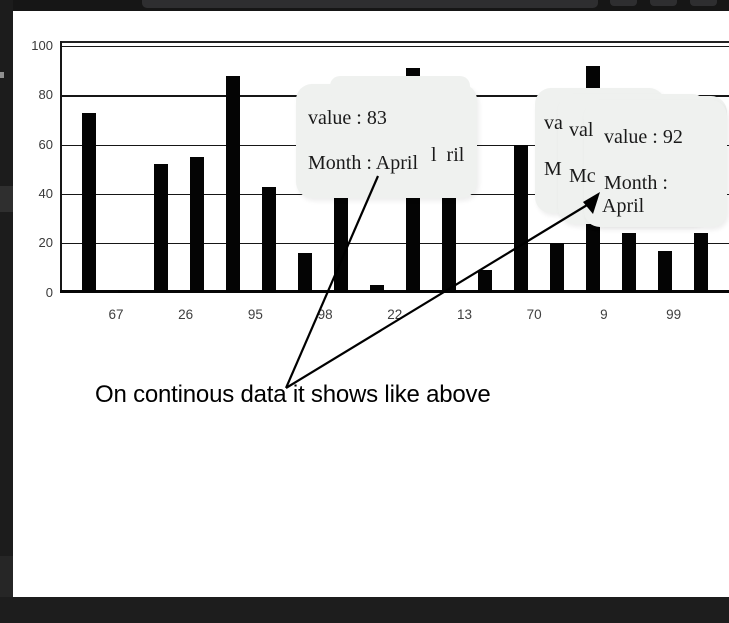 This screenshot has width=729, height=623. What do you see at coordinates (553, 123) in the screenshot?
I see `tooltip-92-fragment-va: va` at bounding box center [553, 123].